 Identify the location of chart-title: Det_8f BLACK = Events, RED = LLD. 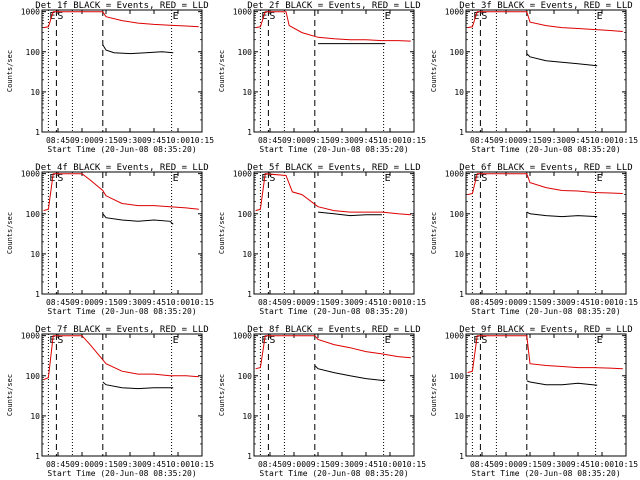
(333, 330).